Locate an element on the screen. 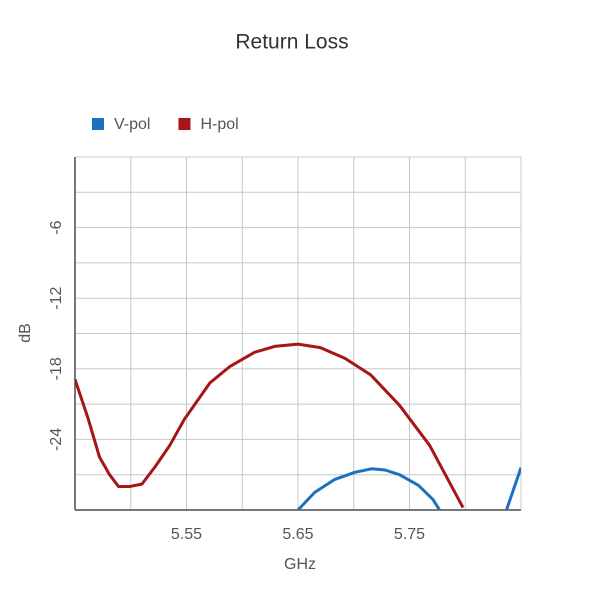 The width and height of the screenshot is (600, 600). x-axis-label: GHz is located at coordinates (300, 564).